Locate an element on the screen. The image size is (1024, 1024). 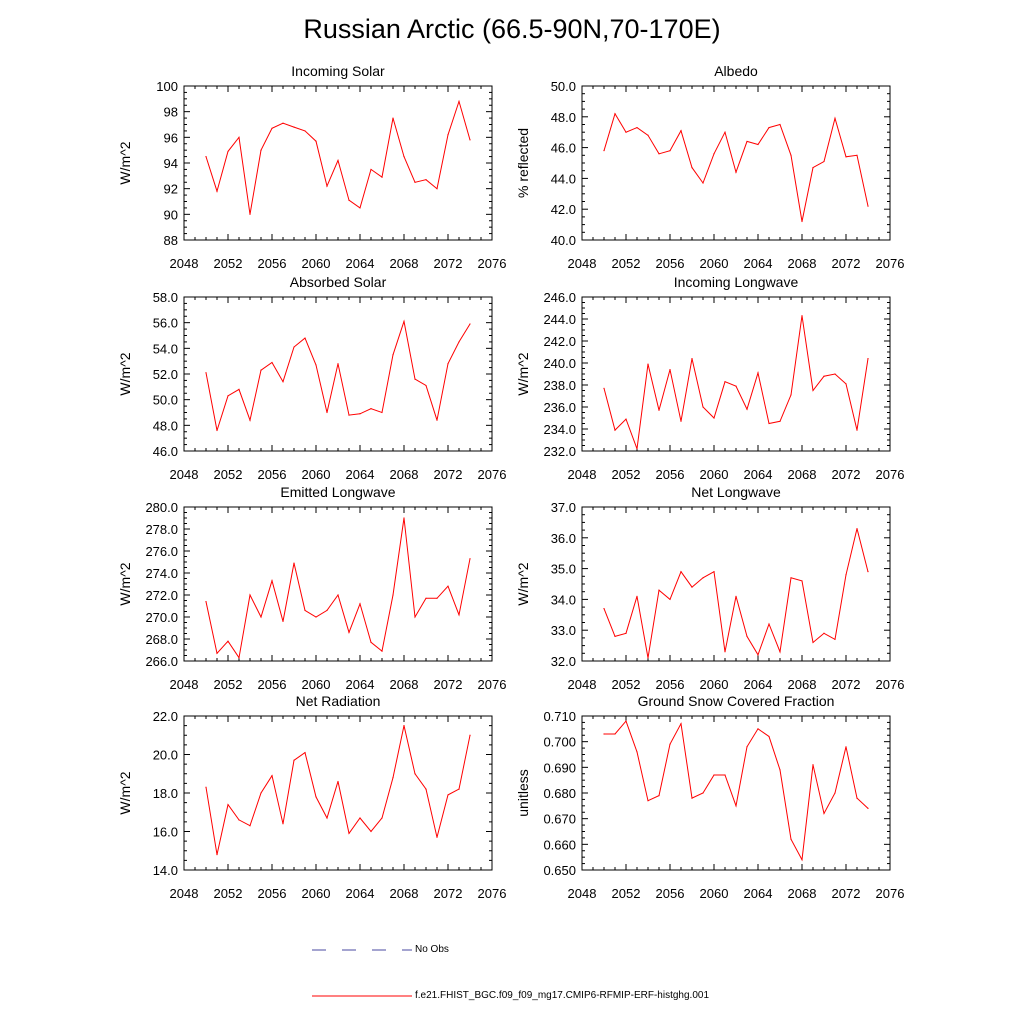
y-tick-label: 58.0 is located at coordinates (165, 297).